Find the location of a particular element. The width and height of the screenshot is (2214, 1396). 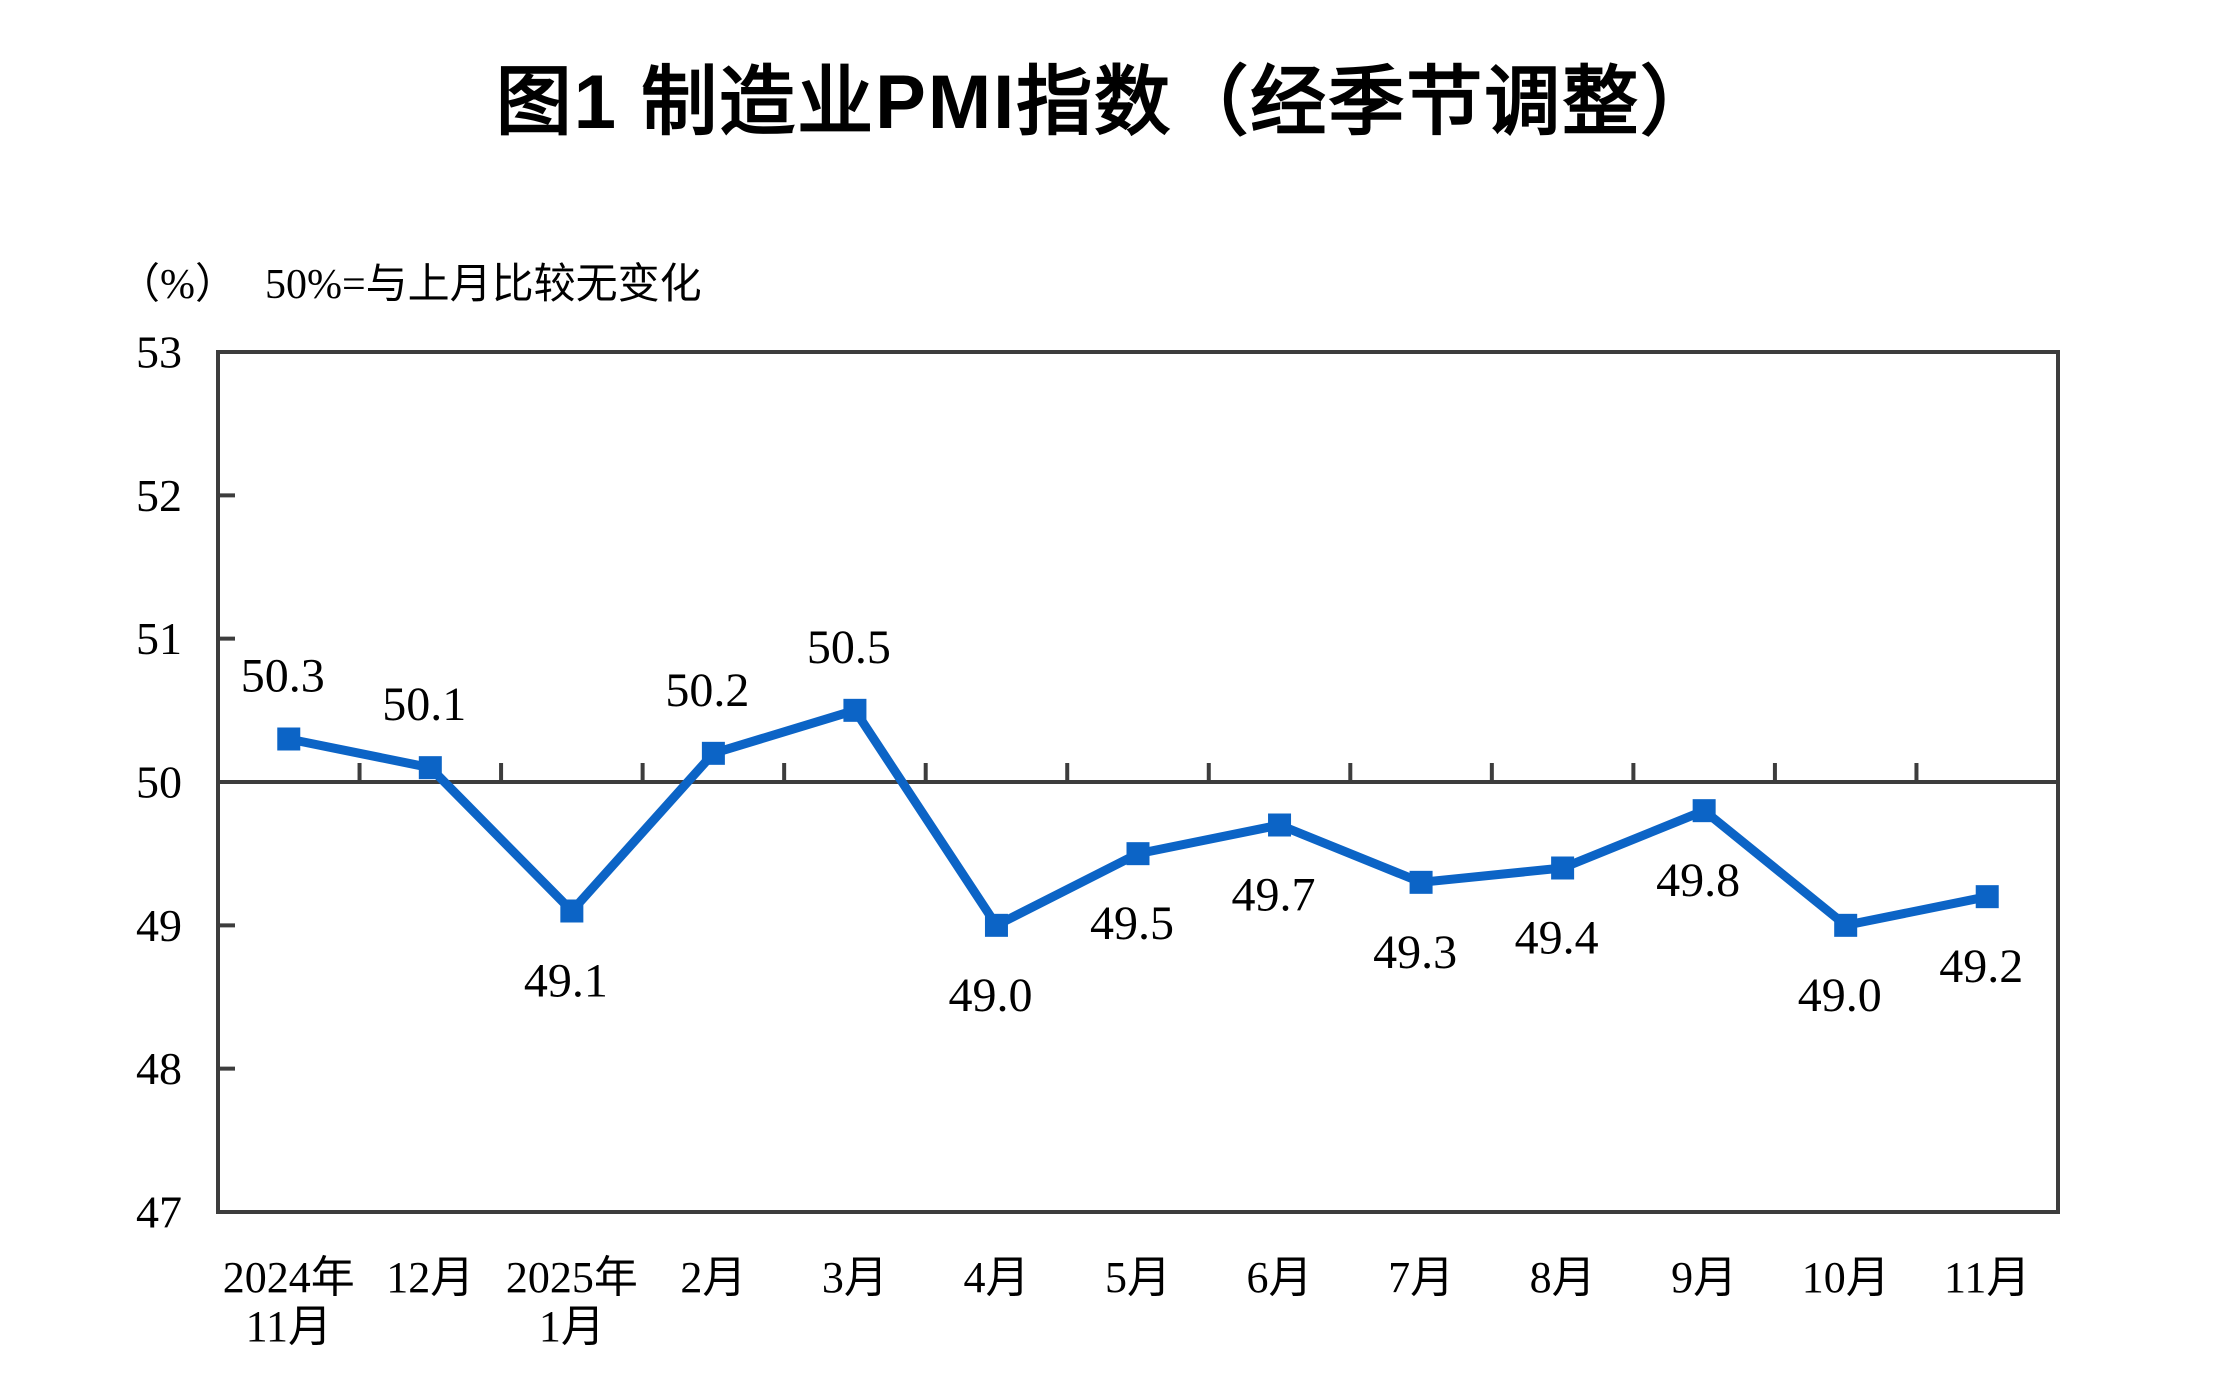

x-category-label: 4月 is located at coordinates (996, 1277).